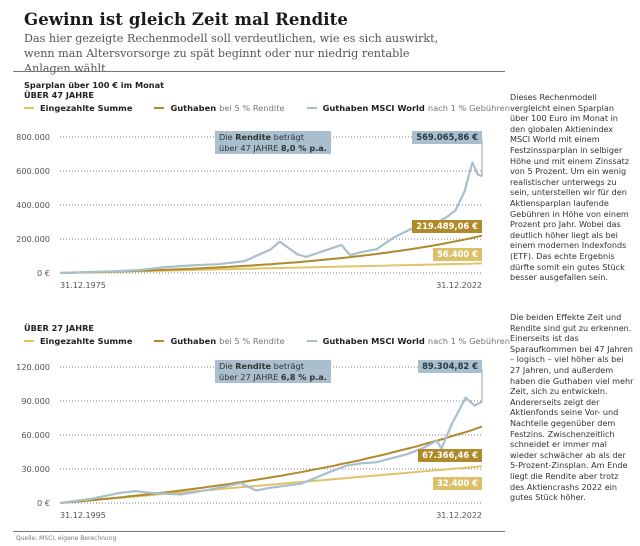 The image size is (640, 546). I want to click on callout-text: über 47 JAHRE, so click(250, 147).